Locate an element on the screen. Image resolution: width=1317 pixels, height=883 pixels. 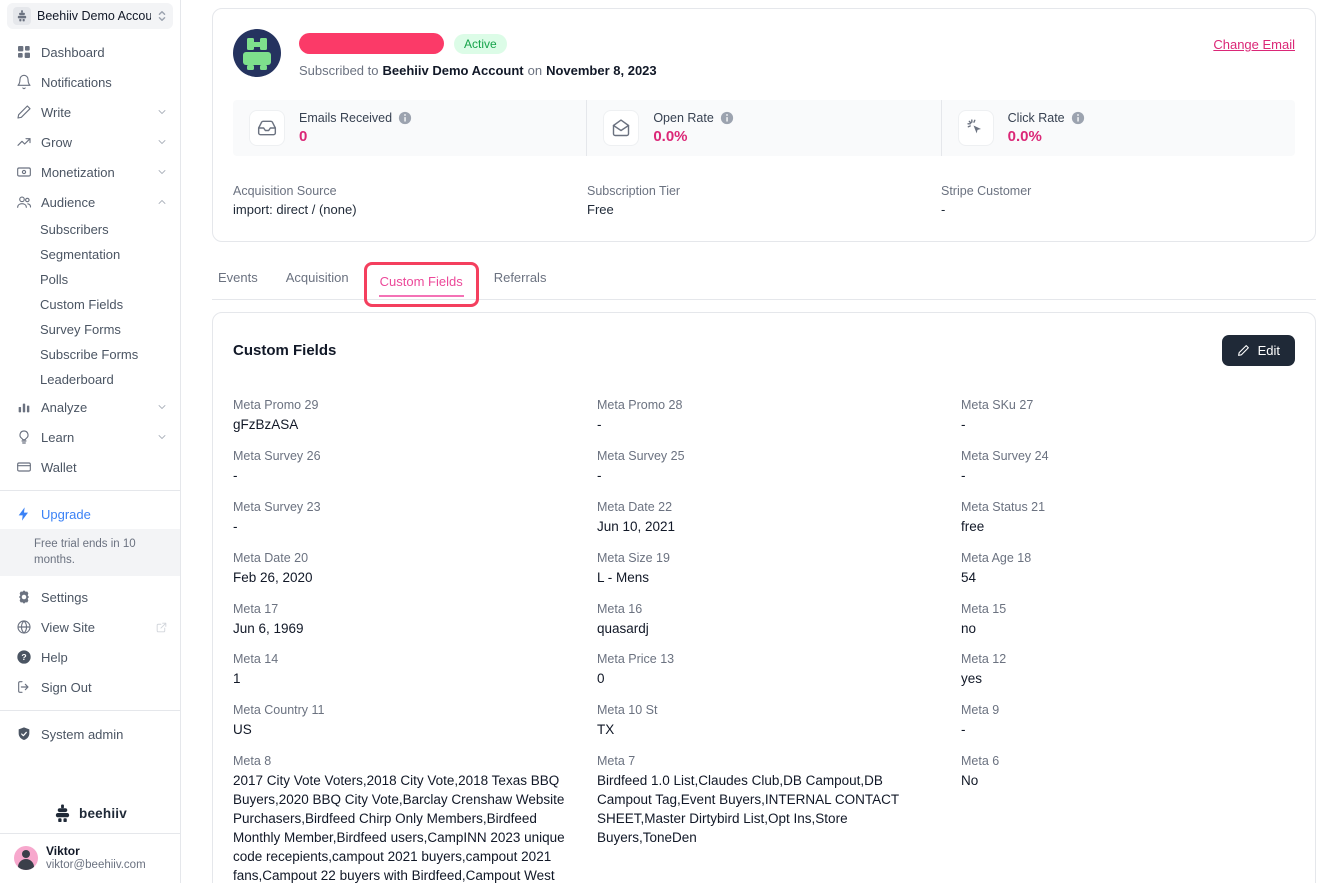
grid-icon is located at coordinates (24, 52).